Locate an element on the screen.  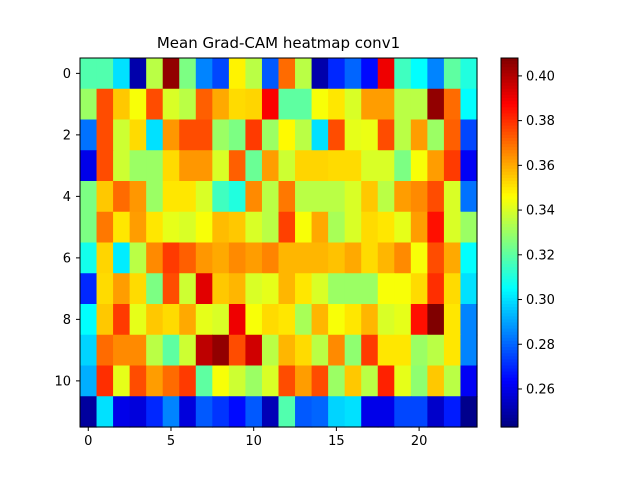
colorbar-tick-label: 0.30 is located at coordinates (540, 300).